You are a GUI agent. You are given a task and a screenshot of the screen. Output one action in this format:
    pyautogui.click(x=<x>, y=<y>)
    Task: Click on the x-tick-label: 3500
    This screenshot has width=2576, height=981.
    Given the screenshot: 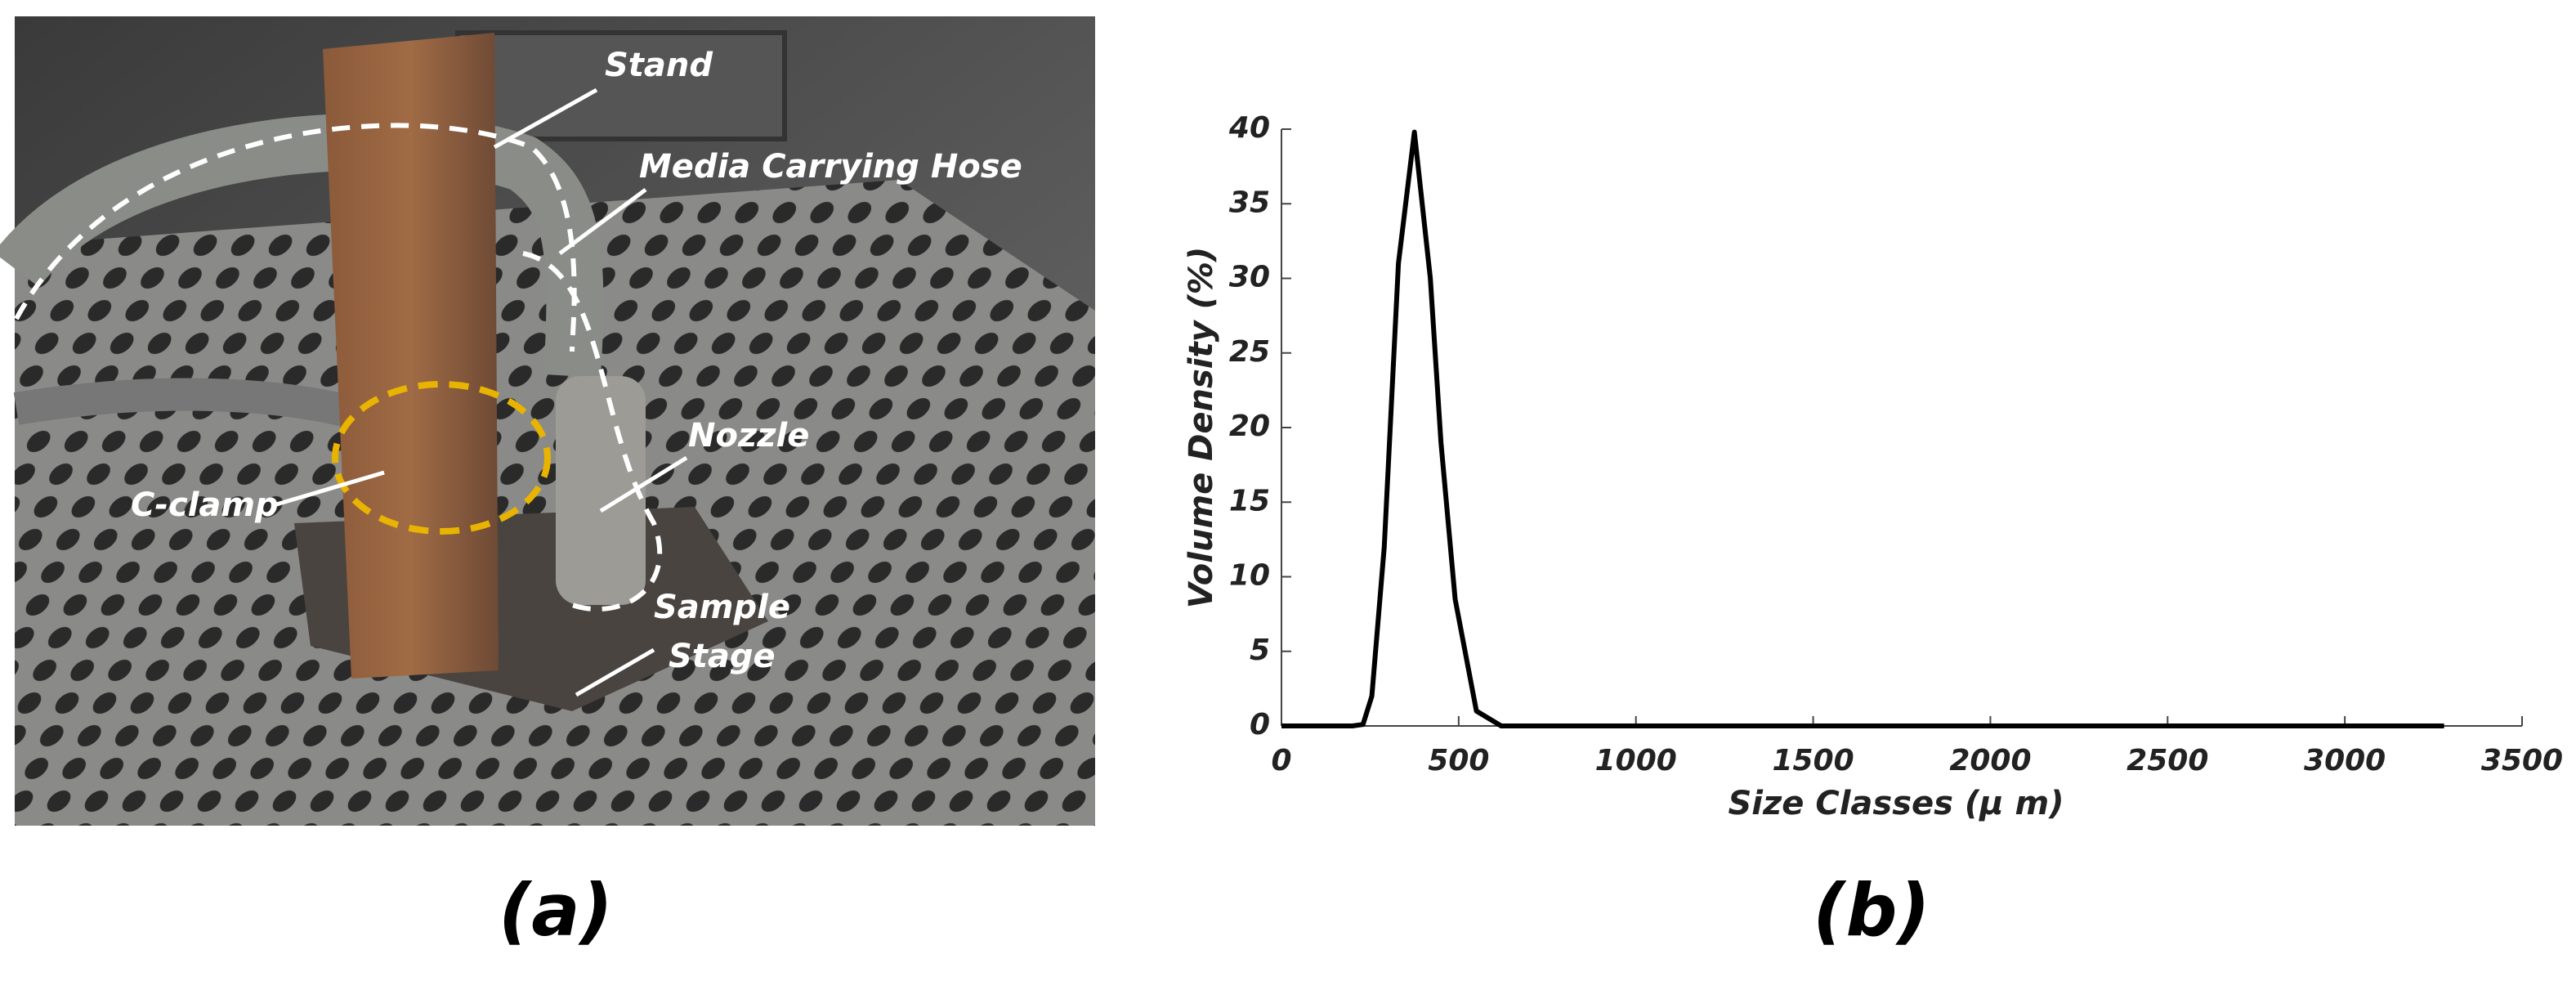 What is the action you would take?
    pyautogui.click(x=2522, y=760)
    